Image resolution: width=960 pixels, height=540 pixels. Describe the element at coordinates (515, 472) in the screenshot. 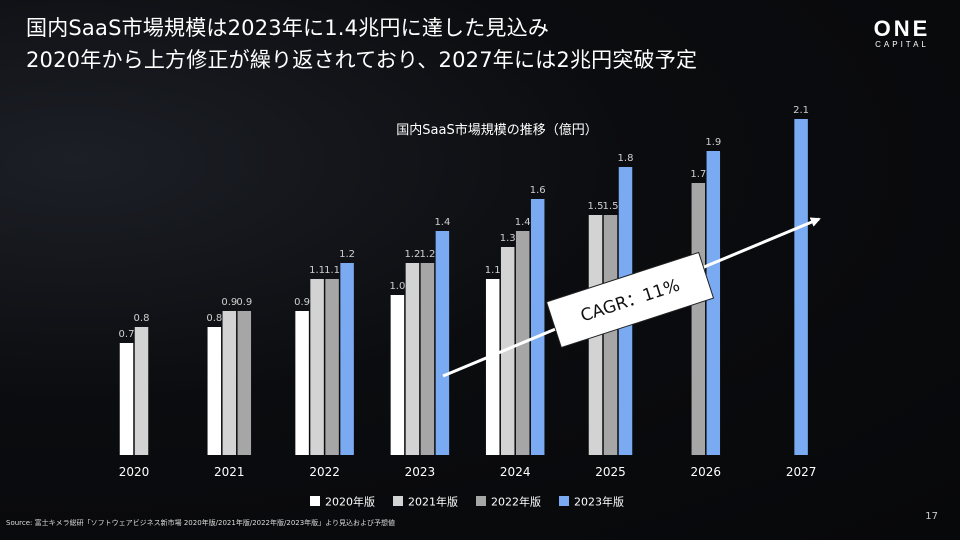

I see `x-tick-label-2024: 2024` at that location.